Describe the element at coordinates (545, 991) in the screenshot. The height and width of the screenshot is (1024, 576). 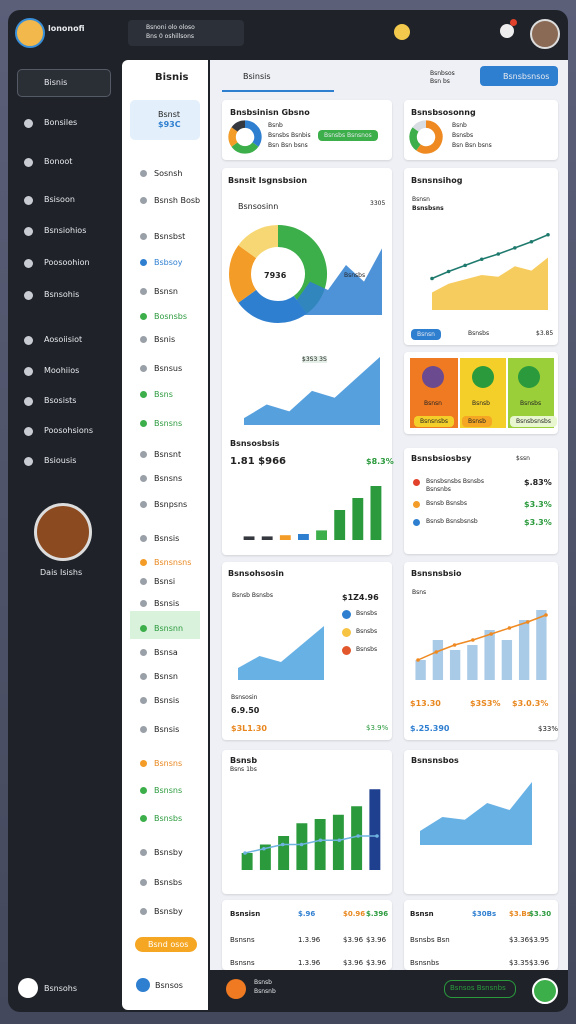
I see `bottom-action` at that location.